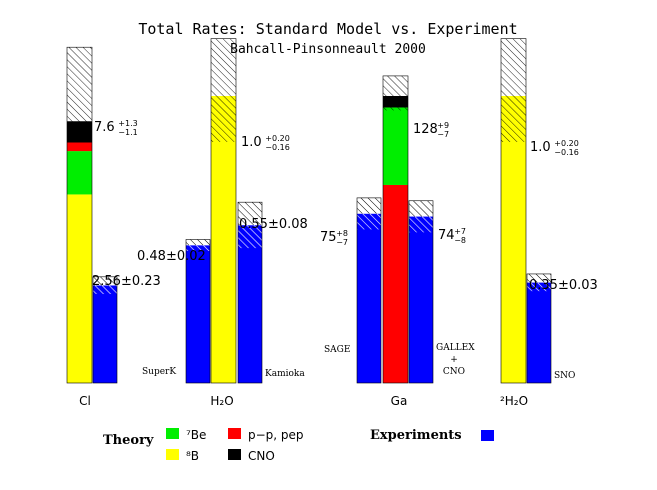 This screenshot has height=490, width=657. Describe the element at coordinates (221, 401) in the screenshot. I see `category-label: H₂O` at that location.